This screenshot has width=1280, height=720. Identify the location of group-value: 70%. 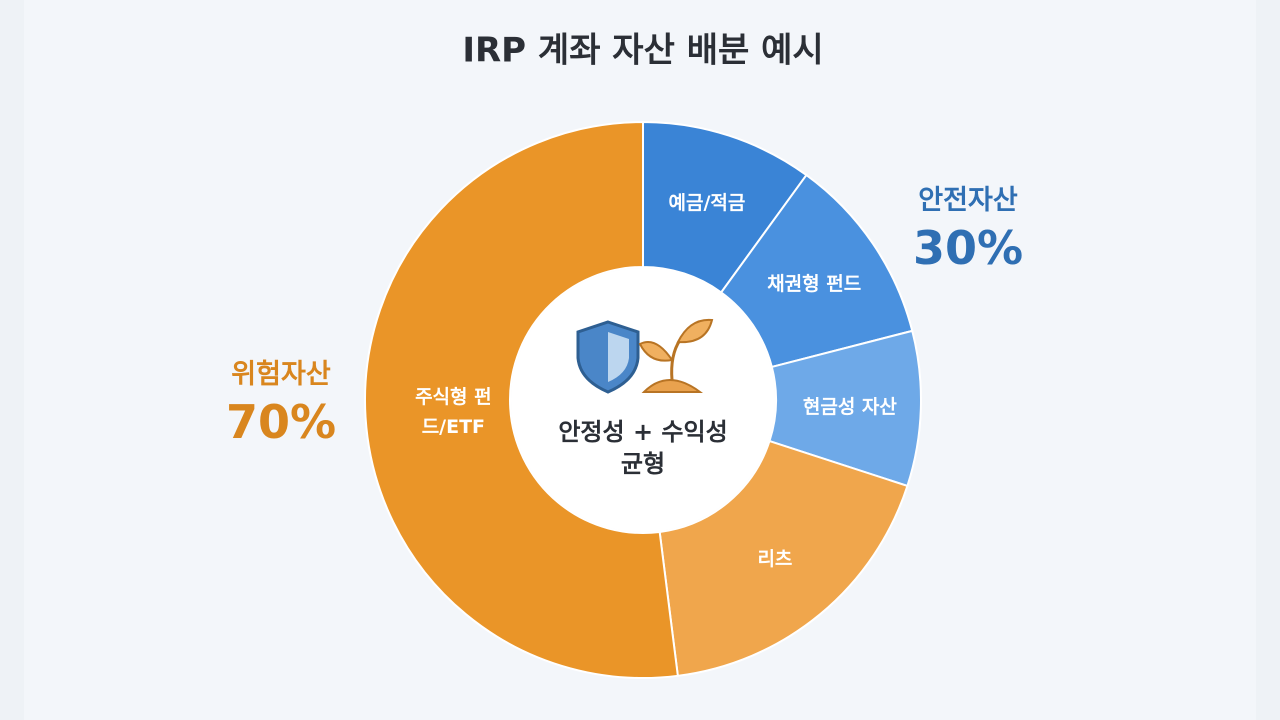
(281, 422).